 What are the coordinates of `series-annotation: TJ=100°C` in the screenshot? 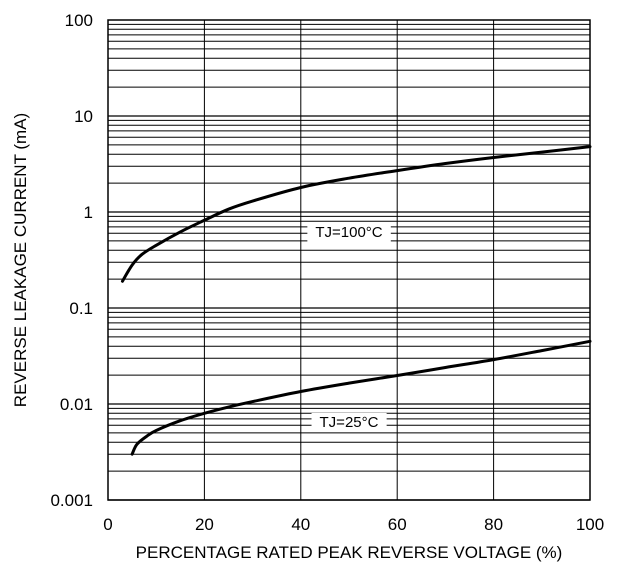 It's located at (349, 232).